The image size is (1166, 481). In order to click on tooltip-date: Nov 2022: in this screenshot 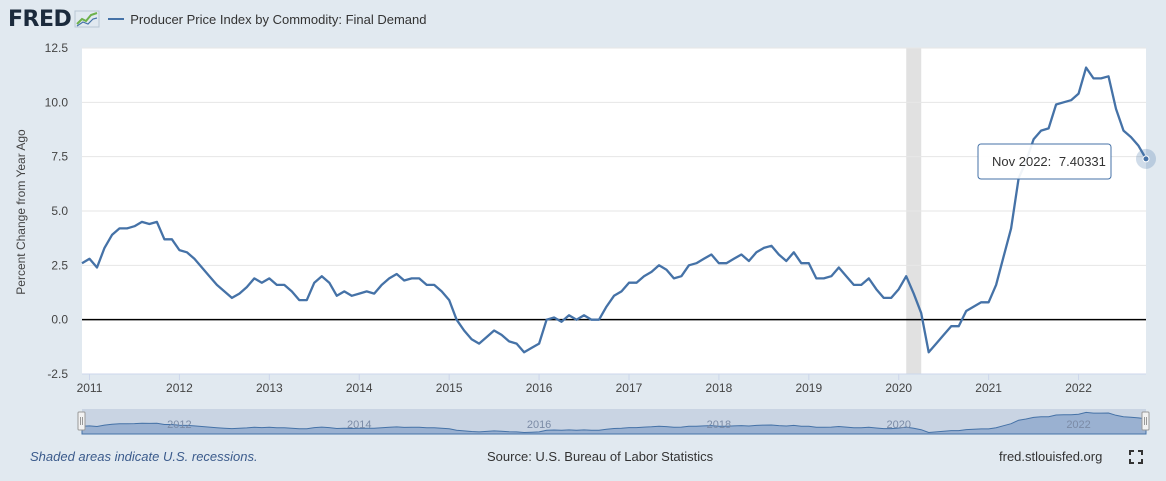, I will do `click(1021, 161)`.